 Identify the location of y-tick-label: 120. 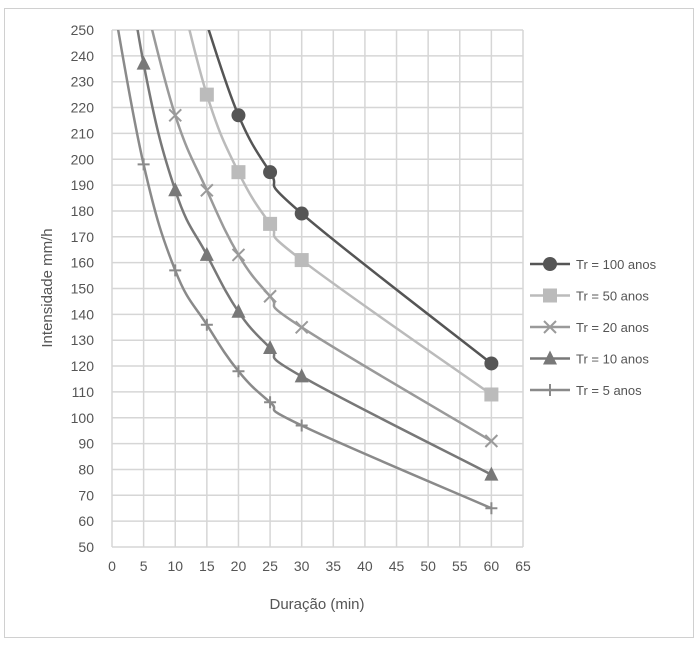
(83, 366).